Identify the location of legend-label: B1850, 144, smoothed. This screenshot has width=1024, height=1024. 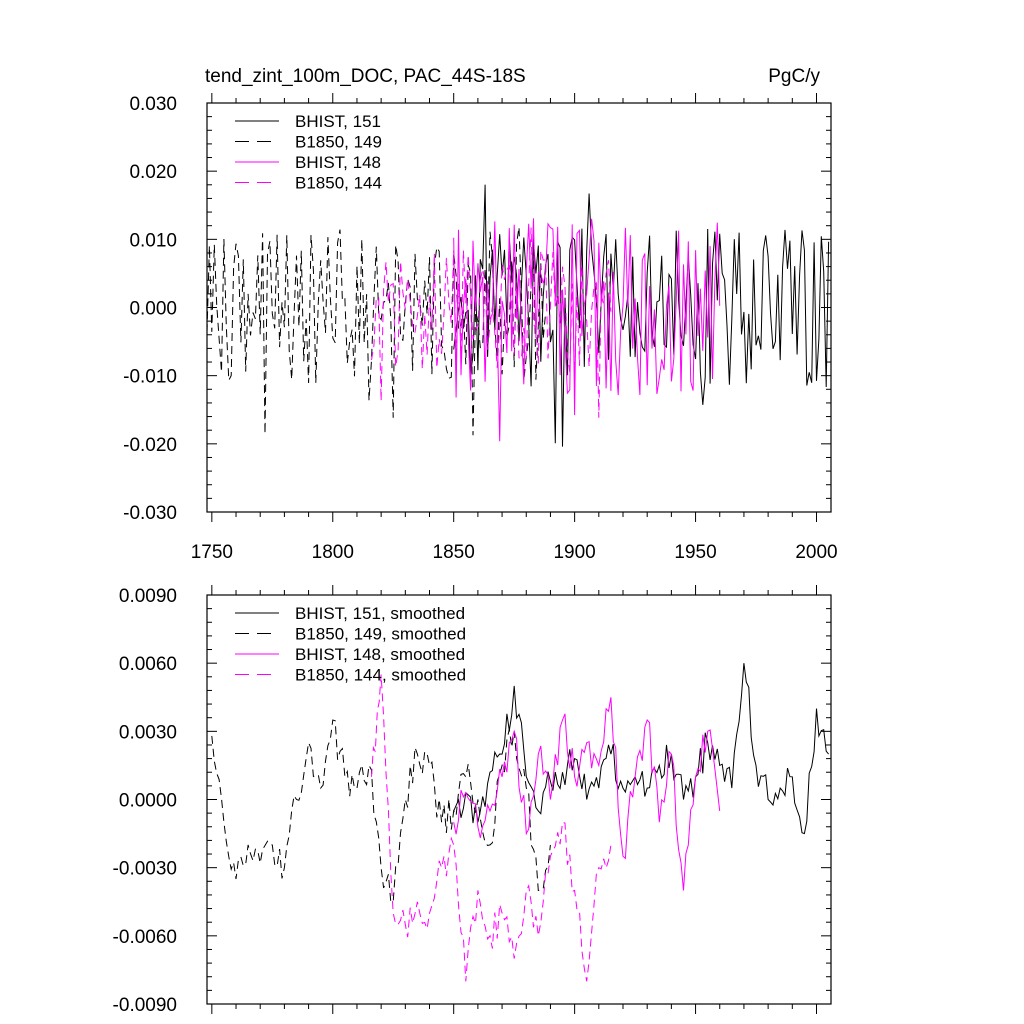
(380, 675).